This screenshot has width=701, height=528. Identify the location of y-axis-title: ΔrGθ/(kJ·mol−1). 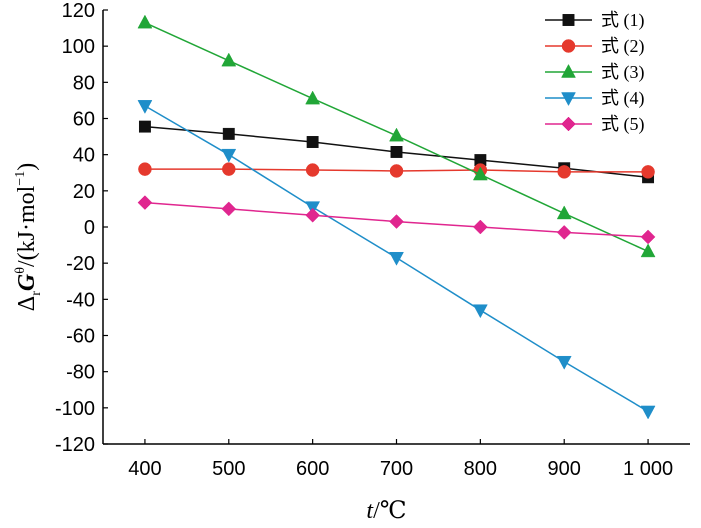
(28, 237).